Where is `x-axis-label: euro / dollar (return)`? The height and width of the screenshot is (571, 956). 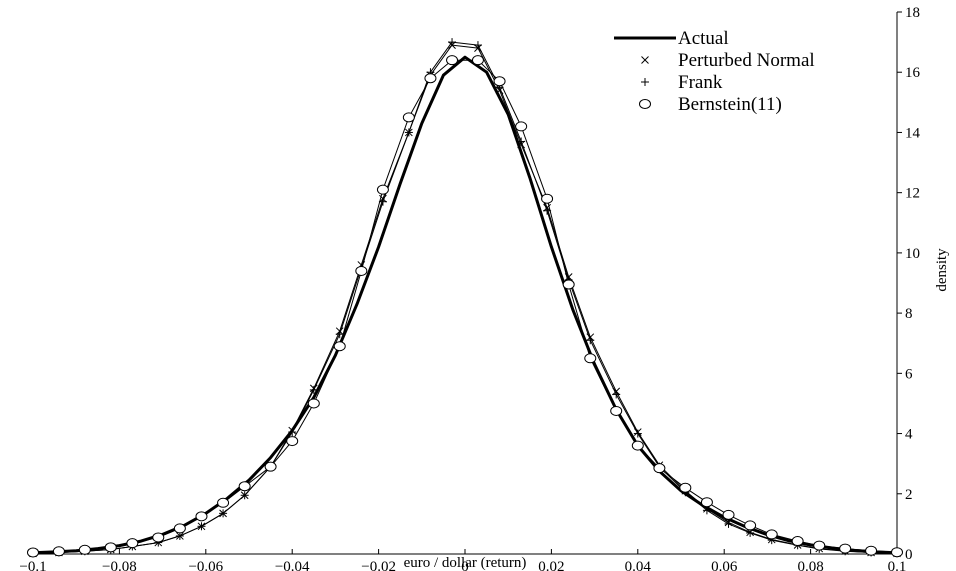 x-axis-label: euro / dollar (return) is located at coordinates (465, 563).